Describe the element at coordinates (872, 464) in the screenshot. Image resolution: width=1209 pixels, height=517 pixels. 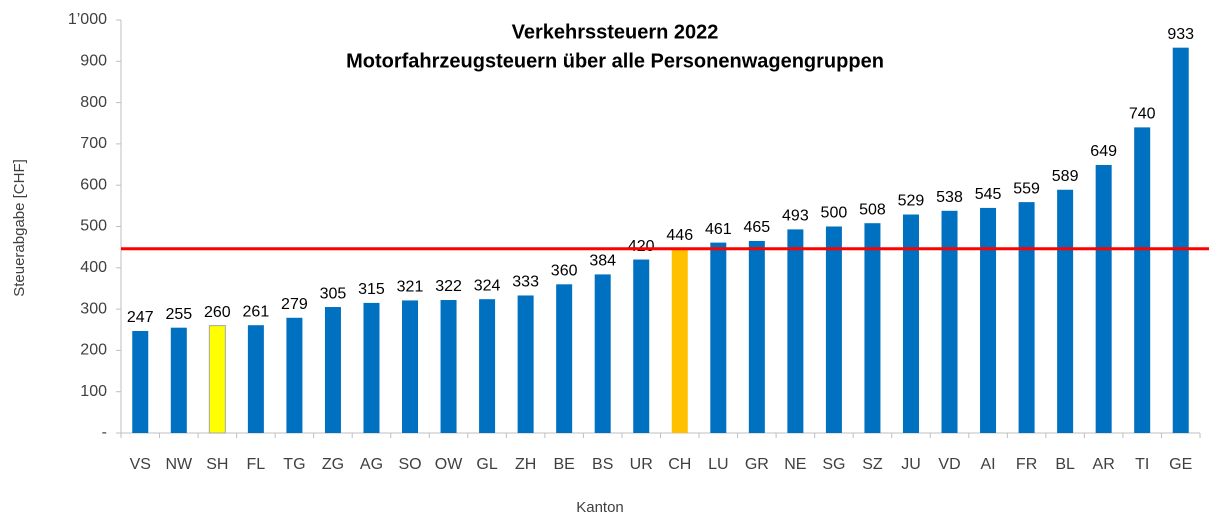
I see `x-tick-label: SZ` at that location.